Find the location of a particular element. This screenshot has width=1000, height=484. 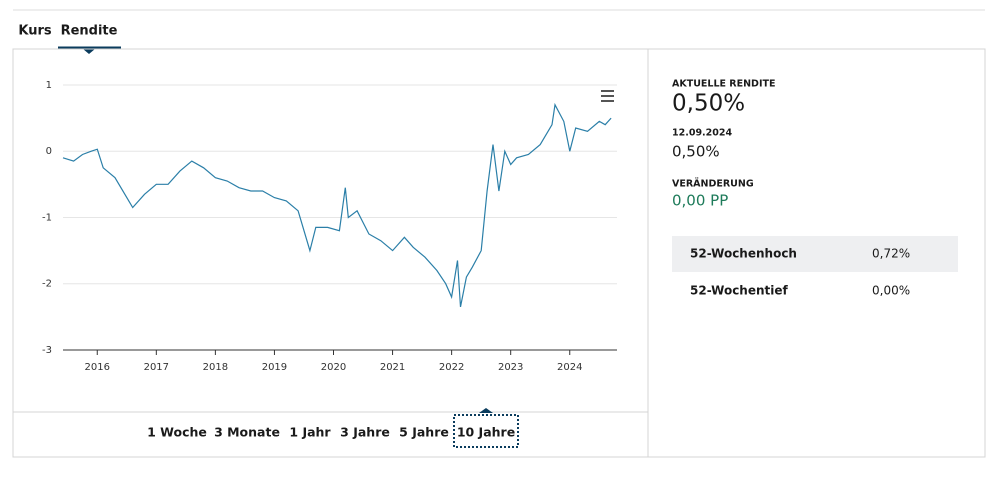

range-button: 1 Jahr is located at coordinates (310, 432).